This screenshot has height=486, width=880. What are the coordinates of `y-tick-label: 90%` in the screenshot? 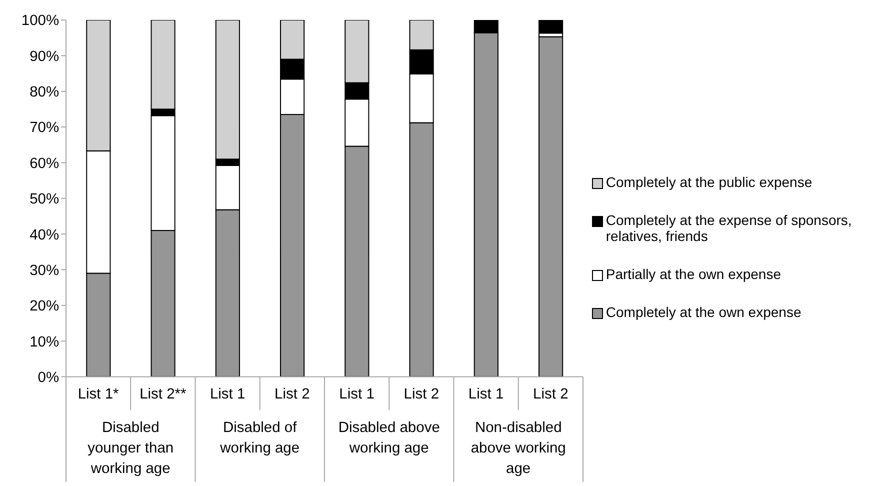 It's located at (45, 56).